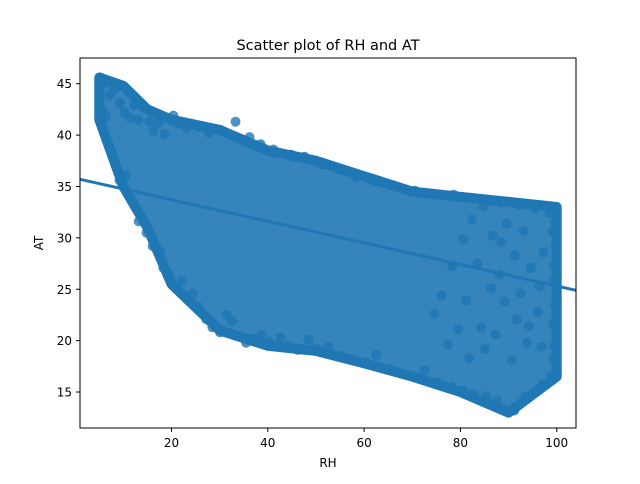 The image size is (640, 484). Describe the element at coordinates (64, 187) in the screenshot. I see `y-tick-label: 35` at that location.